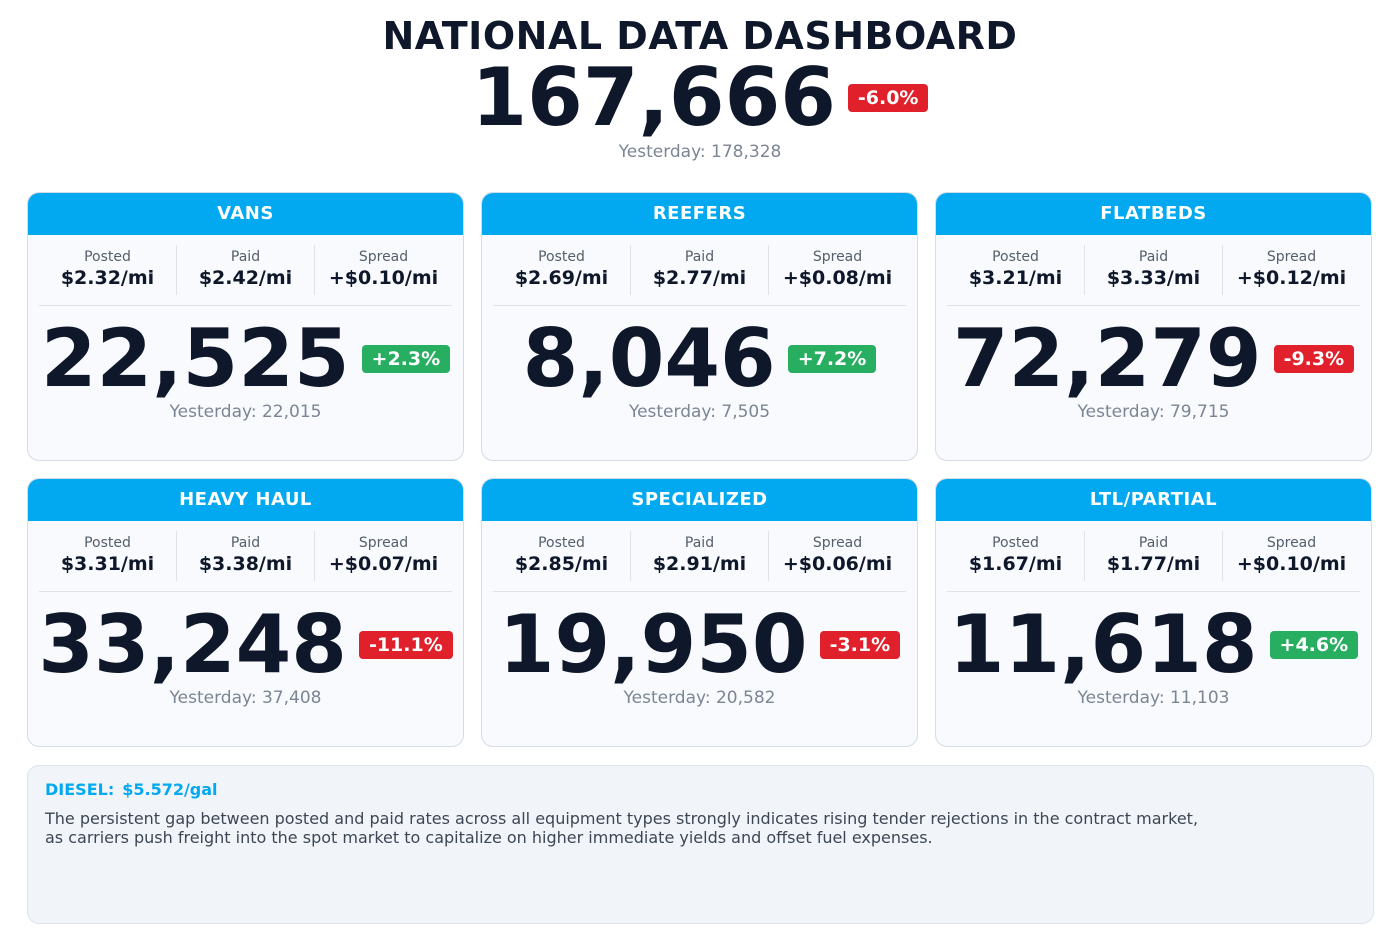 The width and height of the screenshot is (1400, 940). Describe the element at coordinates (80, 789) in the screenshot. I see `diesel-label: DIESEL:` at that location.